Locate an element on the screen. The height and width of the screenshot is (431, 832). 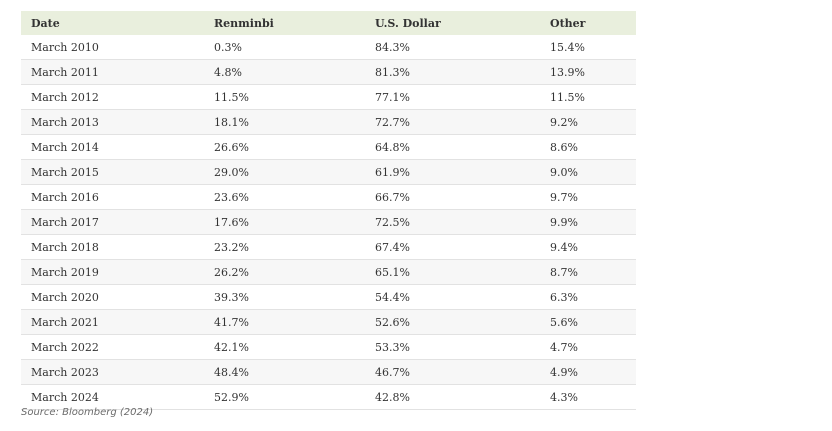
cell-other: 9.2% is located at coordinates (588, 122).